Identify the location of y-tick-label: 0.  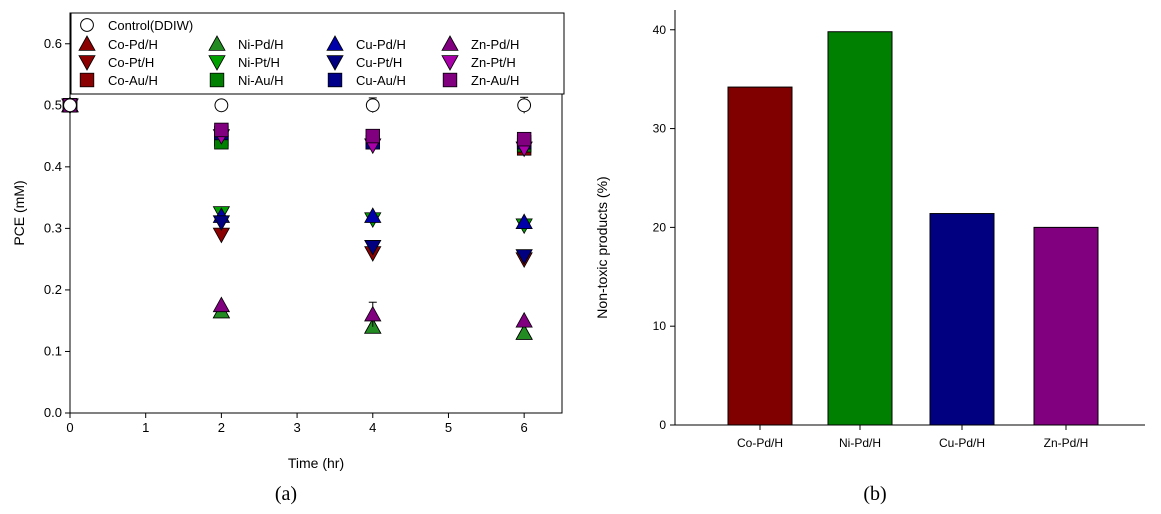
(662, 425).